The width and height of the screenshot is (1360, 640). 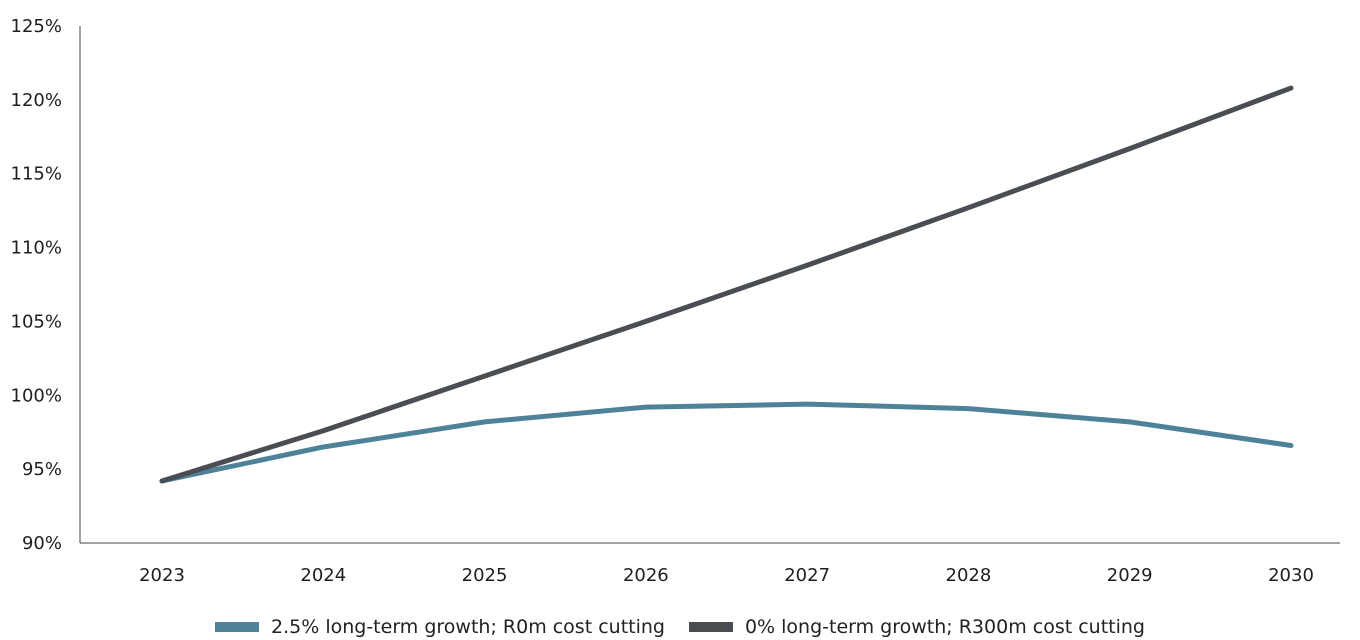 What do you see at coordinates (162, 575) in the screenshot?
I see `x-tick-label: 2023` at bounding box center [162, 575].